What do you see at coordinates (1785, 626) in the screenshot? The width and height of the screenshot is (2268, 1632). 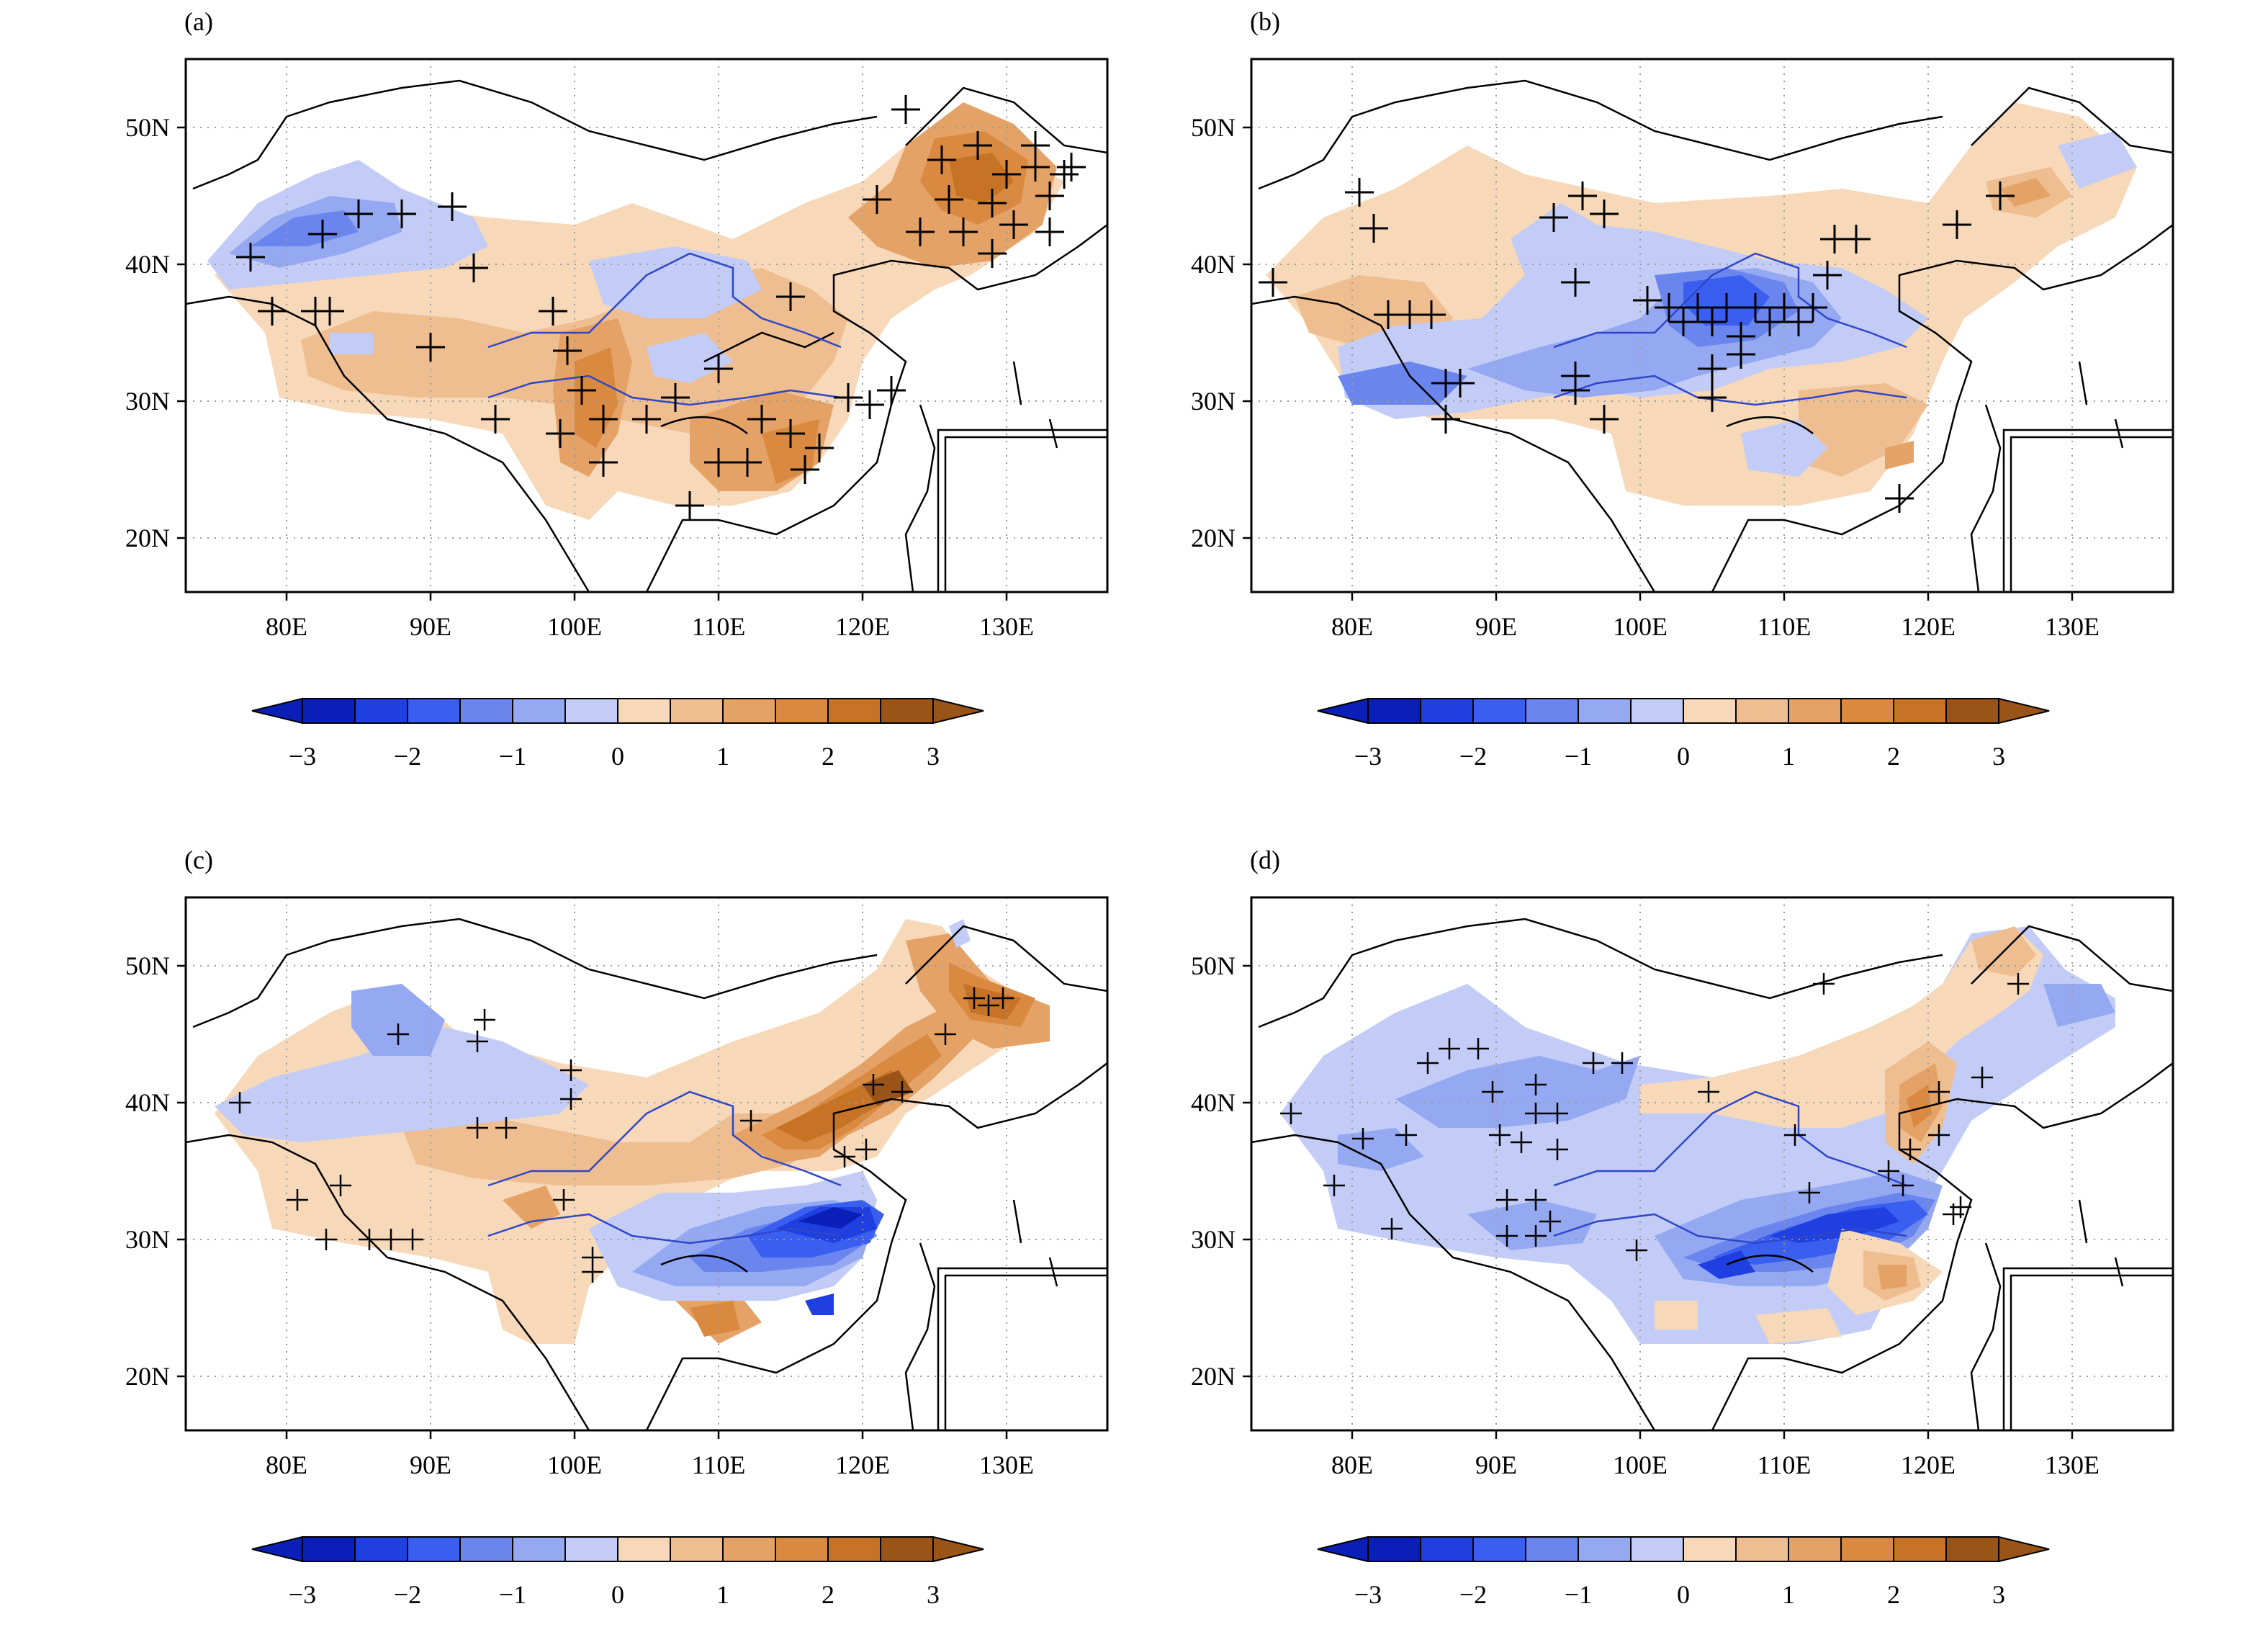 I see `lon-tick-label: 110E` at bounding box center [1785, 626].